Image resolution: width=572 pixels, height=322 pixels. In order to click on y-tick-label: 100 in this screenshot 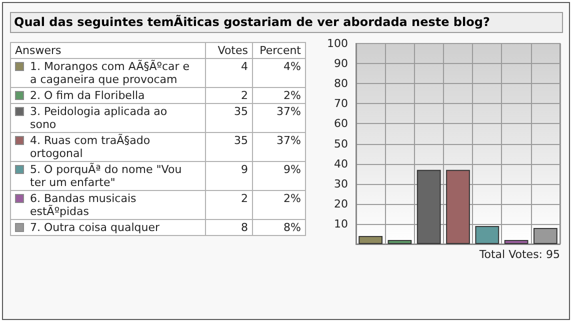, I will do `click(337, 43)`.